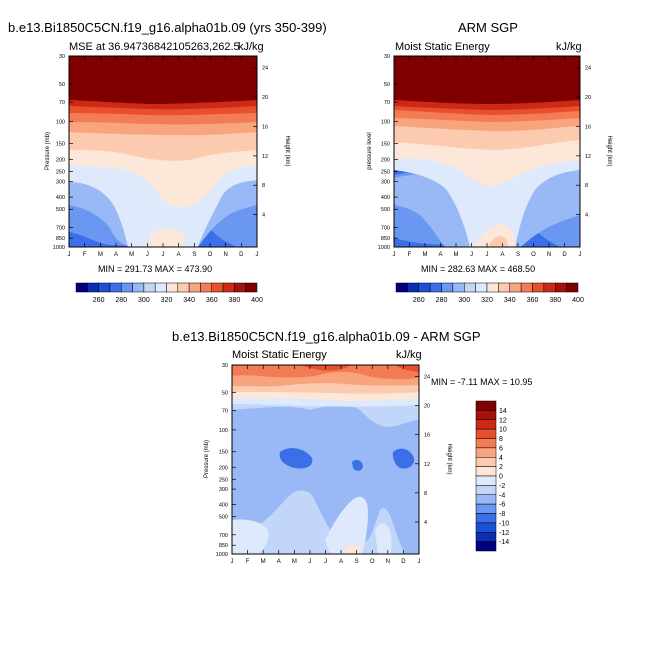 This screenshot has width=654, height=654. What do you see at coordinates (232, 562) in the screenshot?
I see `diff-xtick-label-0: J` at bounding box center [232, 562].